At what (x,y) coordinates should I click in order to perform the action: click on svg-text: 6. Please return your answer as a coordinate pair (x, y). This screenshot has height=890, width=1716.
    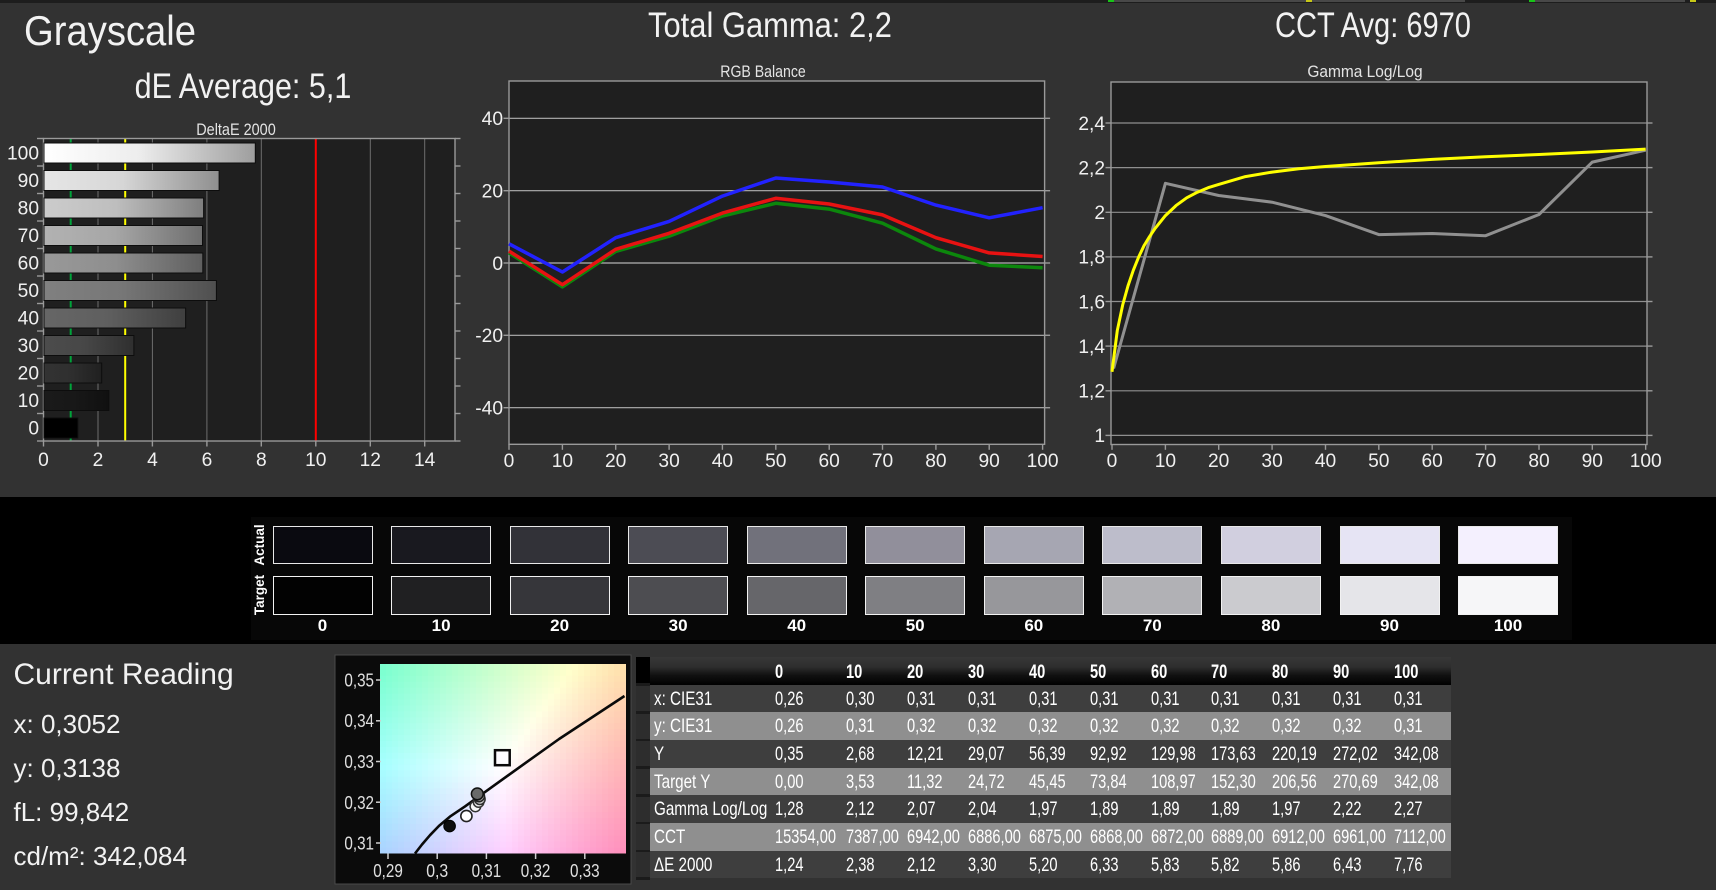
    Looking at the image, I should click on (207, 460).